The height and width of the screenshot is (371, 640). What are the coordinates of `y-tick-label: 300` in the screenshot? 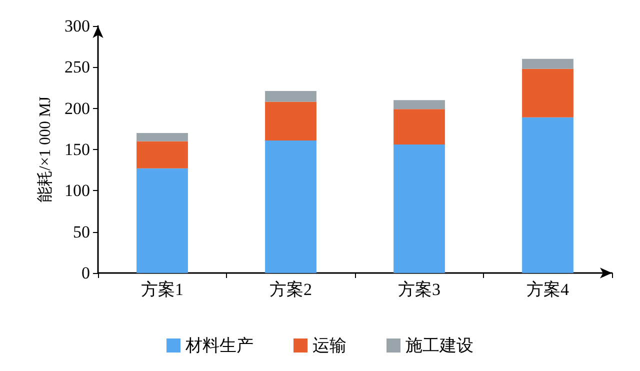 It's located at (77, 26).